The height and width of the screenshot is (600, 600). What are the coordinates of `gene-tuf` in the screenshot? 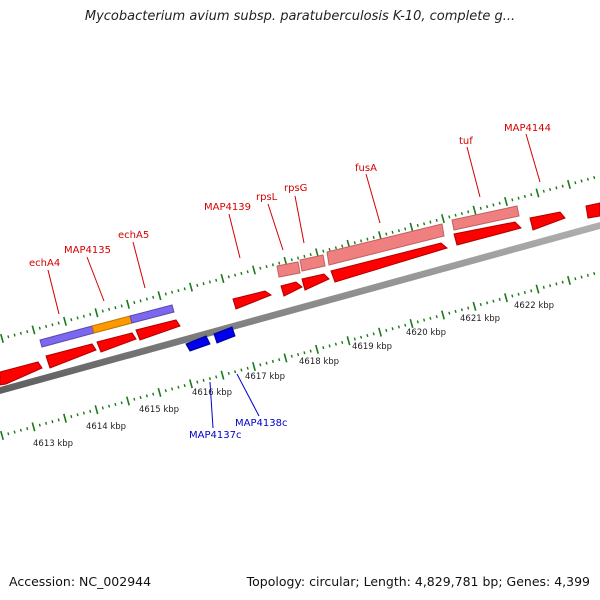 It's located at (487, 233).